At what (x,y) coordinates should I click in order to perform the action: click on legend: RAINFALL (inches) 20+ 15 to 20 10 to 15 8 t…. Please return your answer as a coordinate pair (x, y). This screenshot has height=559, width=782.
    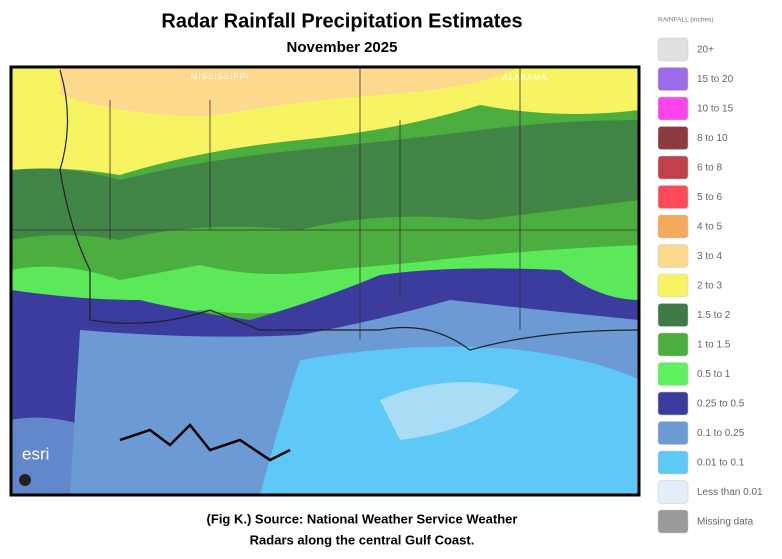
    Looking at the image, I should click on (710, 275).